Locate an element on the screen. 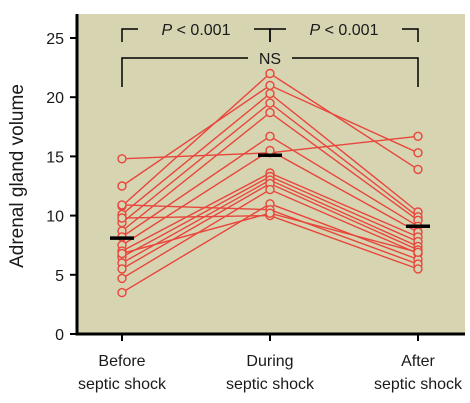 Image resolution: width=470 pixels, height=403 pixels. bracket-1-left is located at coordinates (129, 35).